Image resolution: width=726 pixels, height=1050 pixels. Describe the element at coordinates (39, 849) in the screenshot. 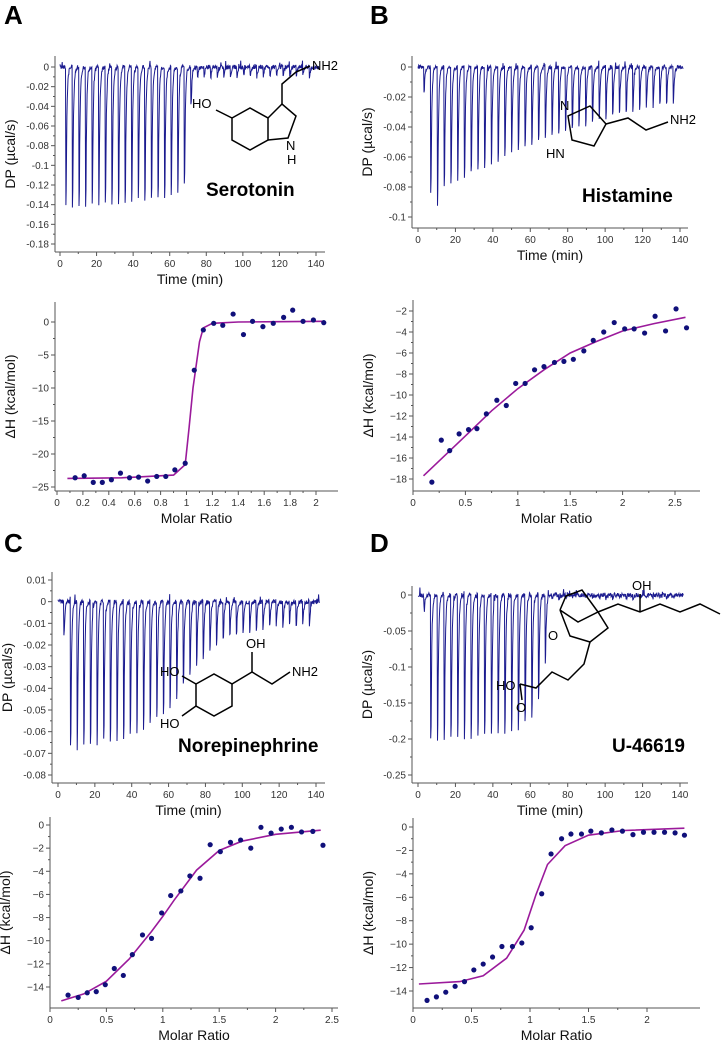

I see `y-tick-label: −2` at that location.